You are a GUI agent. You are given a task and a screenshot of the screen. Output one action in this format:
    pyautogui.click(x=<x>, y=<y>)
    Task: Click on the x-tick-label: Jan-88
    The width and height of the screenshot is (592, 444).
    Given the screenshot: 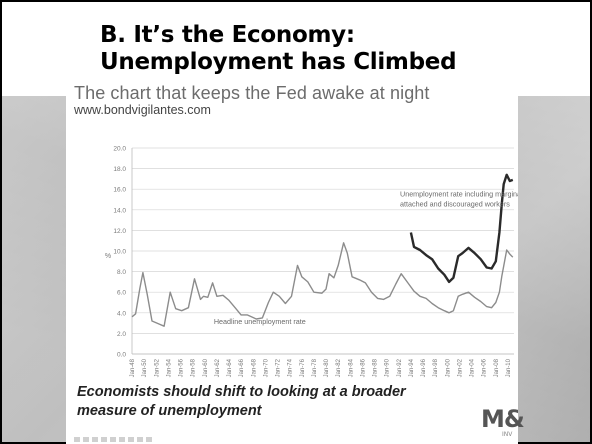 What is the action you would take?
    pyautogui.click(x=376, y=367)
    